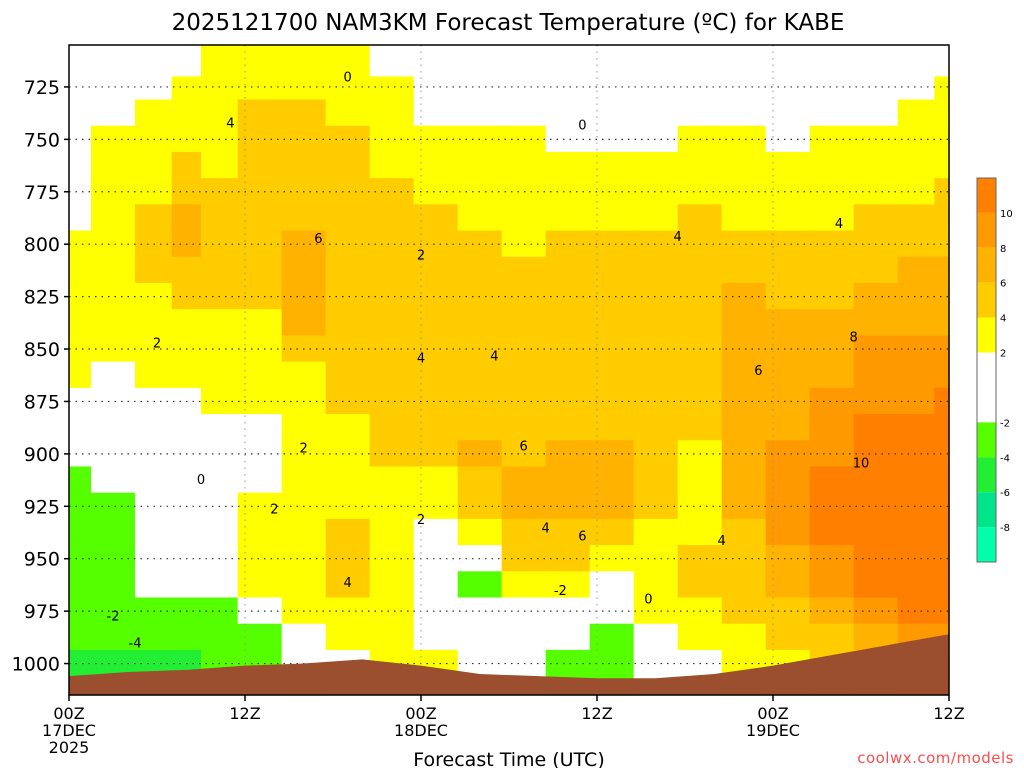 This screenshot has width=1024, height=768. Describe the element at coordinates (1003, 249) in the screenshot. I see `colorbar-tick-label: 8` at that location.